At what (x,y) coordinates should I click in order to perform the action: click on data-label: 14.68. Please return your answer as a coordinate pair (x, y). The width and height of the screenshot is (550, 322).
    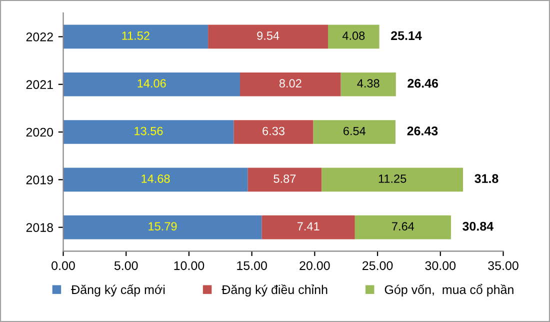
    Looking at the image, I should click on (156, 178).